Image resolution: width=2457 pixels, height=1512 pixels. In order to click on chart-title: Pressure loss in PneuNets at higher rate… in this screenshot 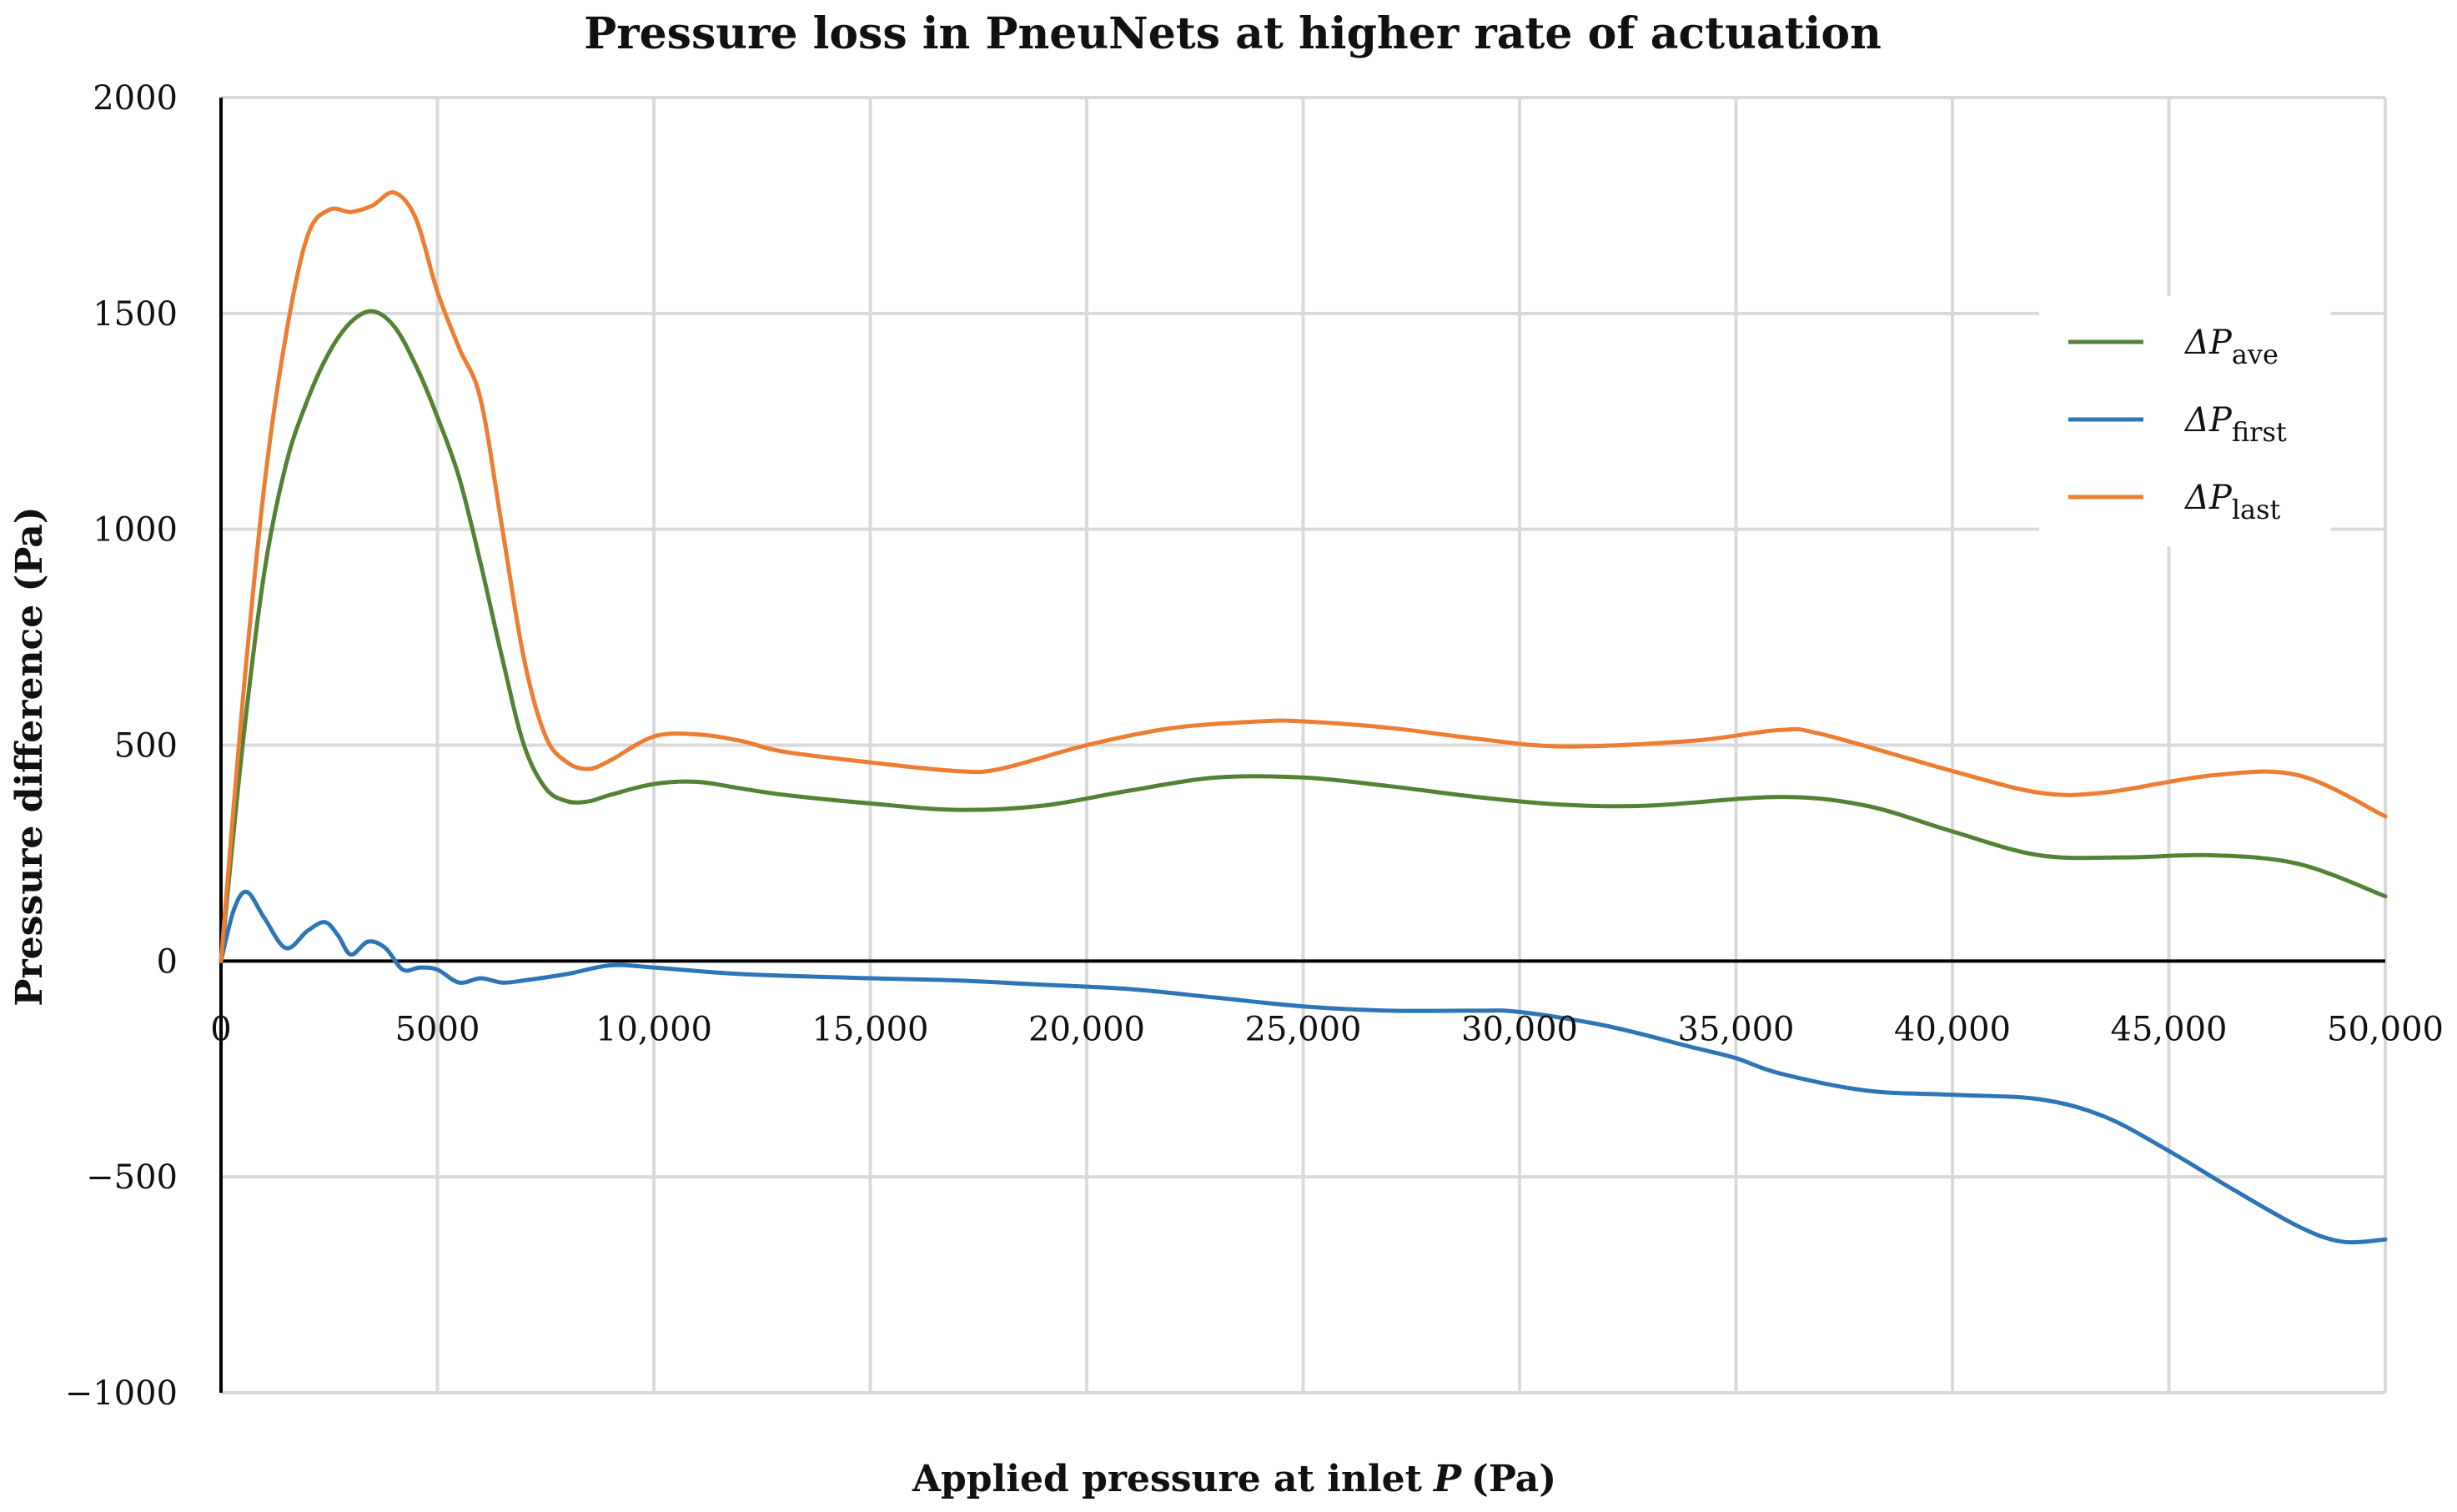, I will do `click(1233, 34)`.